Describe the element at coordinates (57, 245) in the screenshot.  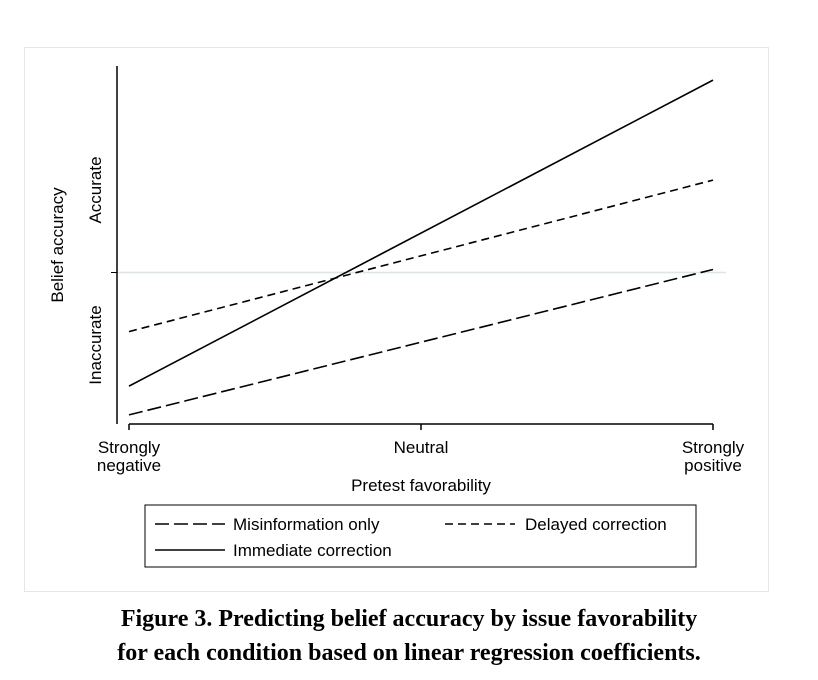
I see `y-axis-title: Belief accuracy` at that location.